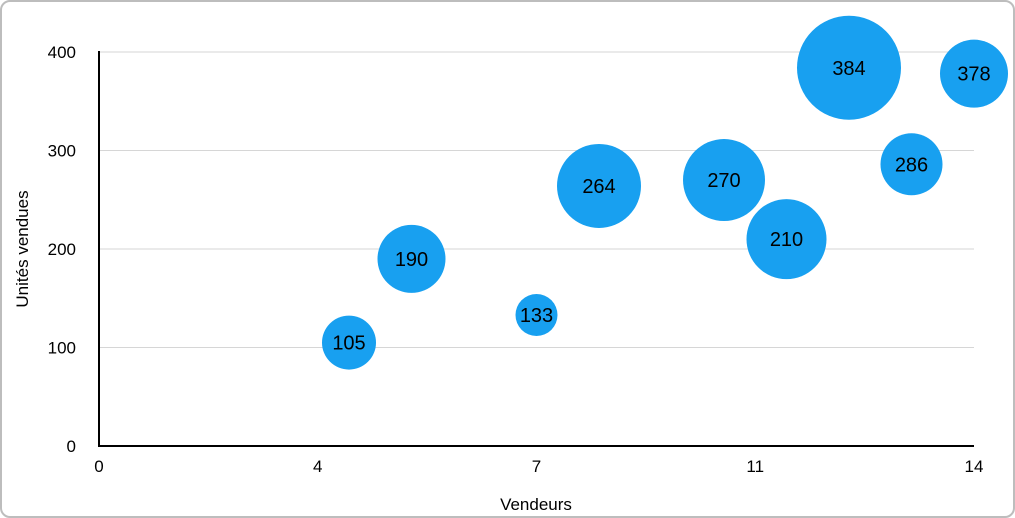 Image resolution: width=1015 pixels, height=518 pixels. Describe the element at coordinates (755, 466) in the screenshot. I see `x-tick-label: 11` at that location.